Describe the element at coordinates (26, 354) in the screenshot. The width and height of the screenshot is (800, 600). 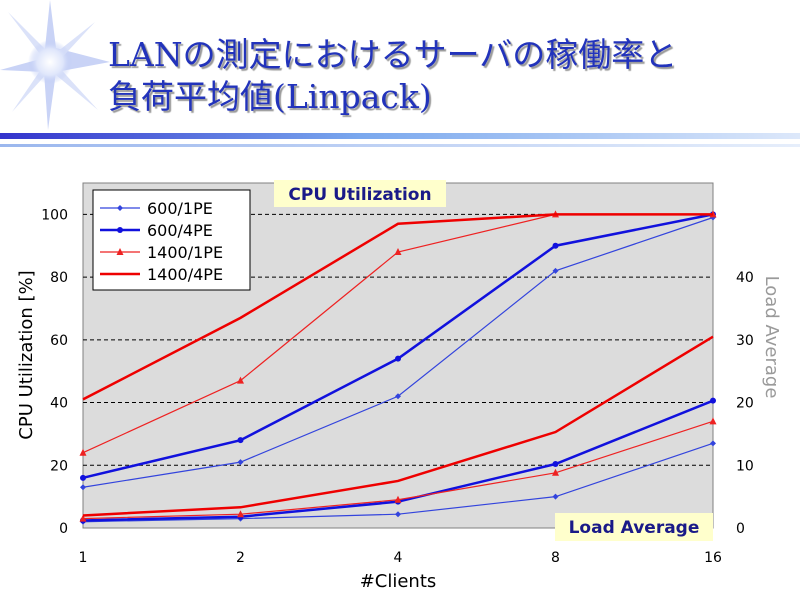
I see `y-axis-label: CPU Utilization [%]` at that location.